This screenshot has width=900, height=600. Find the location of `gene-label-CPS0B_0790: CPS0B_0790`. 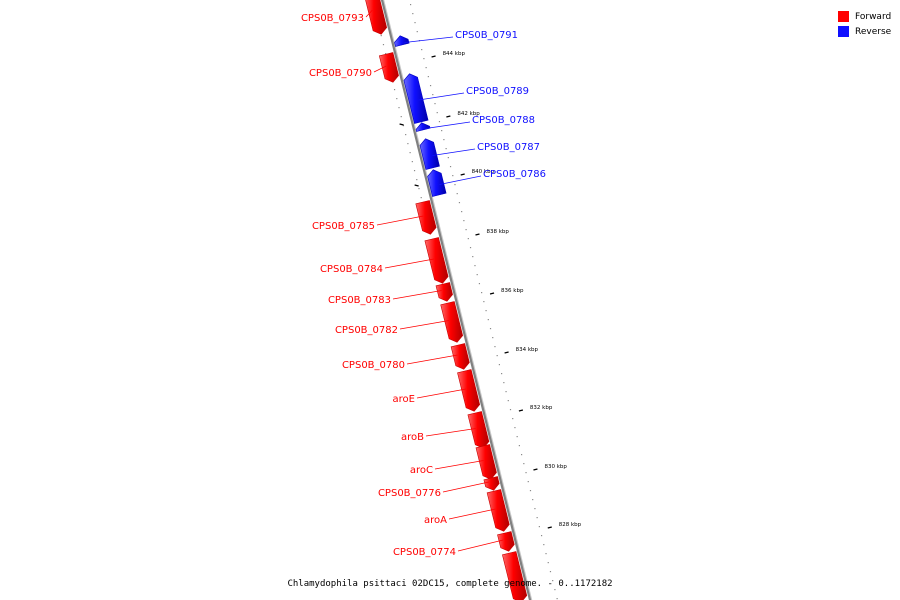

gene-label-CPS0B_0790: CPS0B_0790 is located at coordinates (340, 73).